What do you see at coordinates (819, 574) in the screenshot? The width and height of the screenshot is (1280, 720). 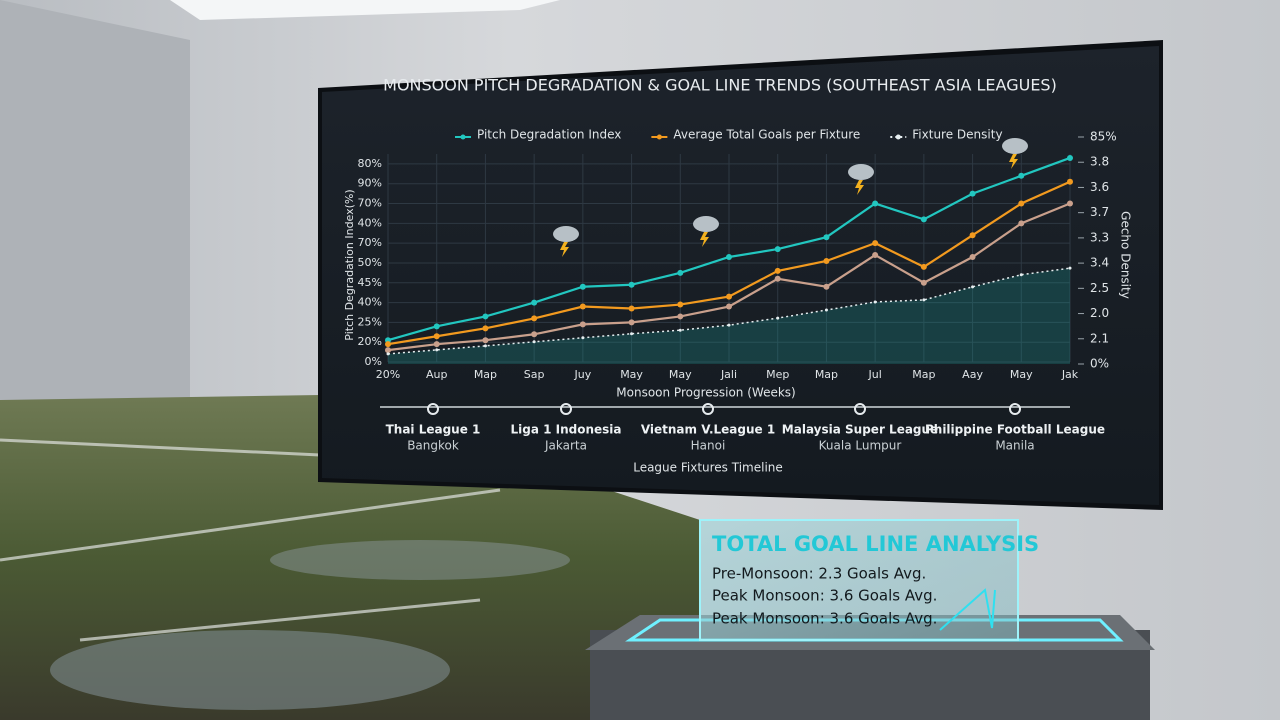 I see `panel-line: Pre-Monsoon: 2.3 Goals Avg.` at bounding box center [819, 574].